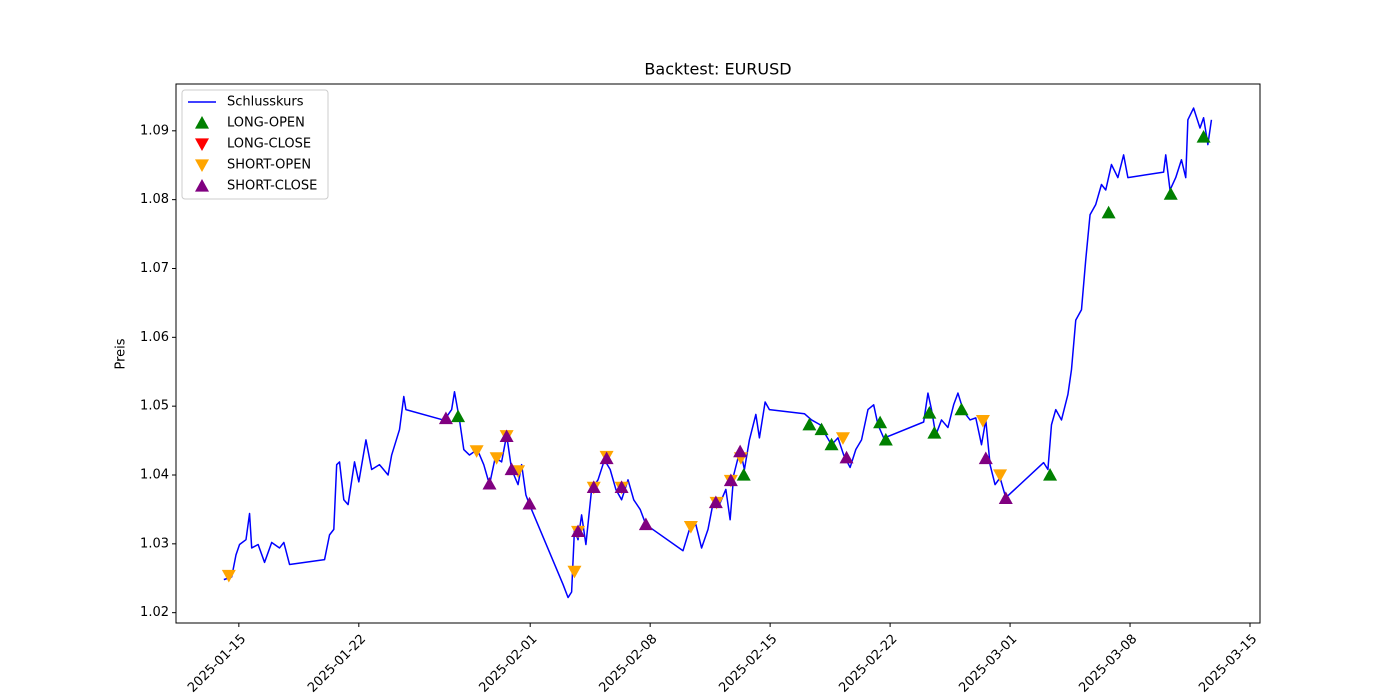  I want to click on chart-title: Backtest: EURUSD, so click(717, 69).